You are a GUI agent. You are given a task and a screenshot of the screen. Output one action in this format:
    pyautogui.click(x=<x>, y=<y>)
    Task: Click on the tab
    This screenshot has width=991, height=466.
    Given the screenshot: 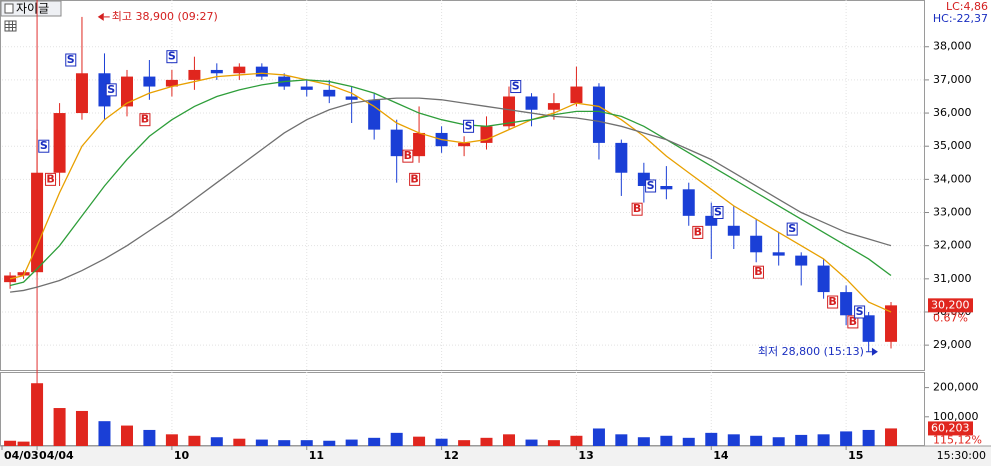 What is the action you would take?
    pyautogui.click(x=31, y=8)
    